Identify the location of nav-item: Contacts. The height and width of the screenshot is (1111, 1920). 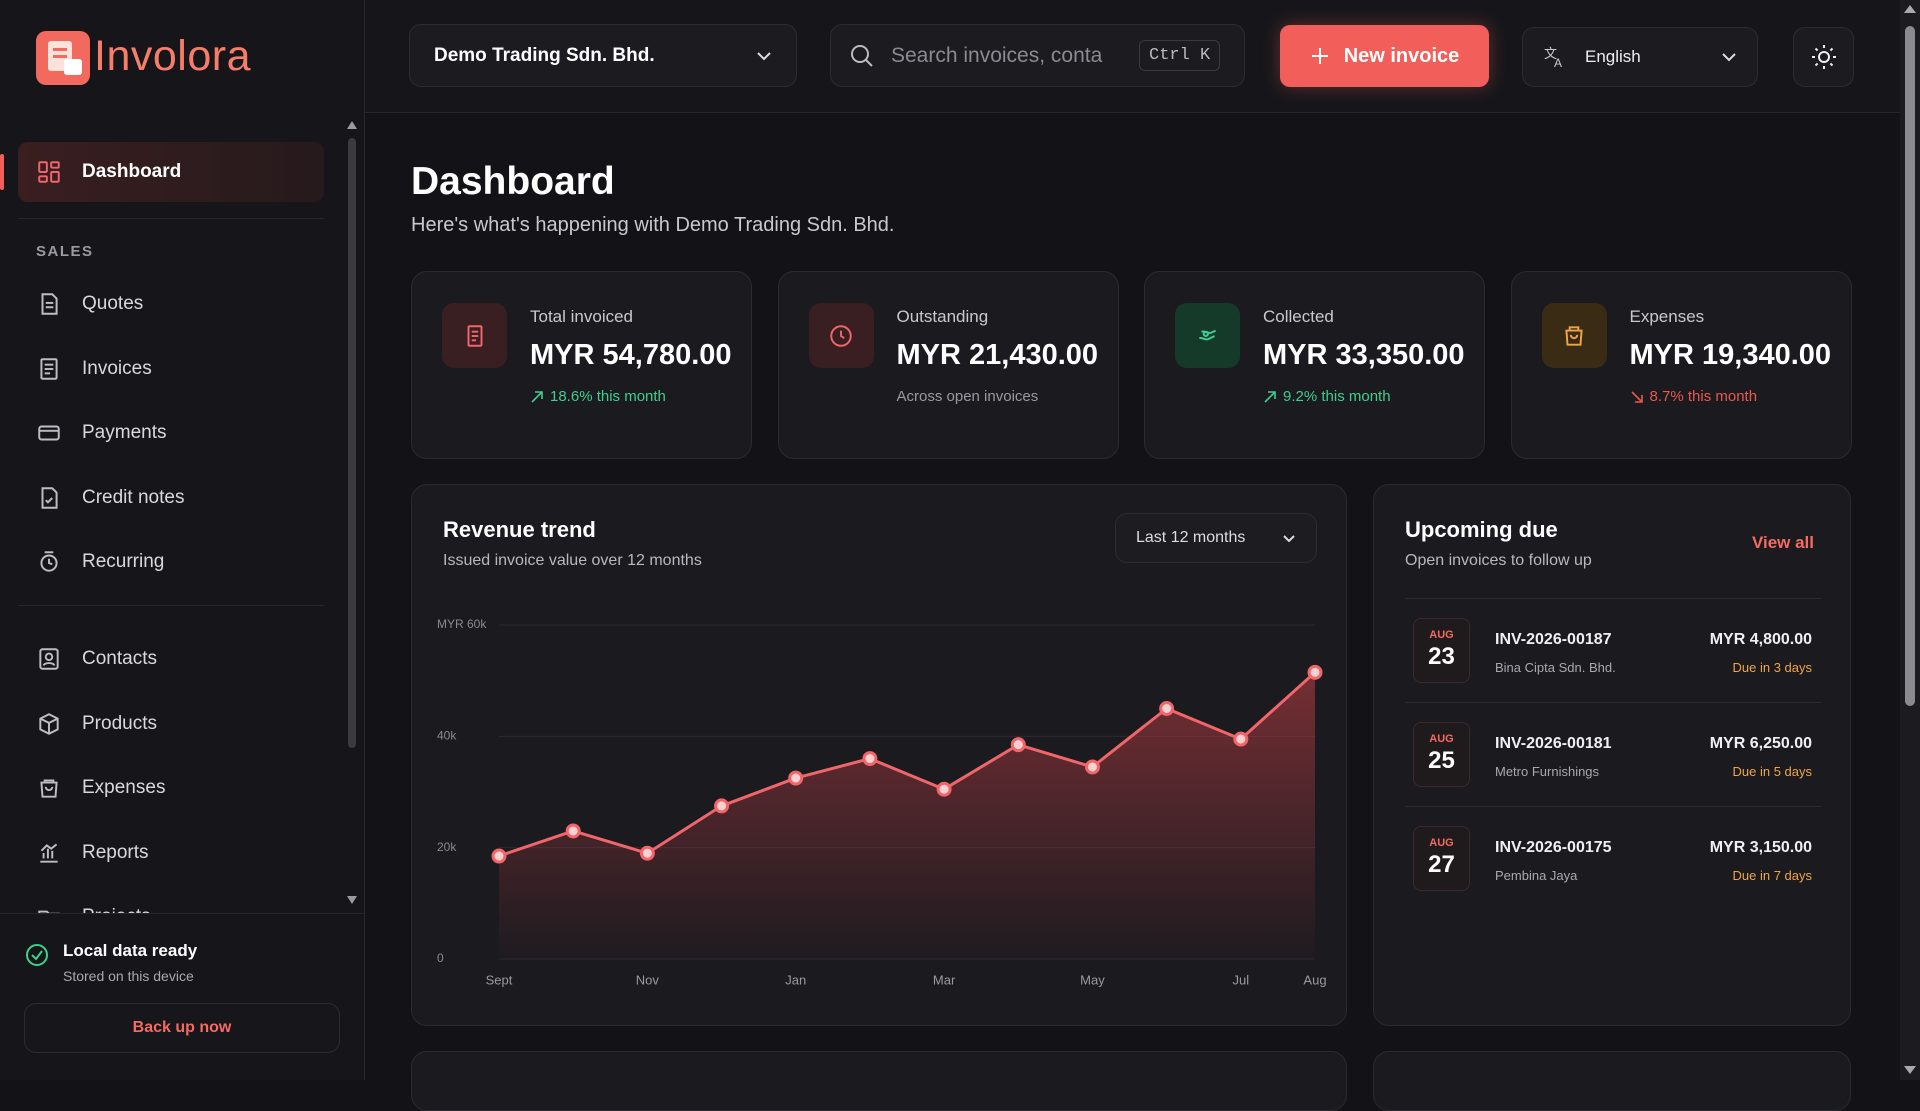
(96, 659).